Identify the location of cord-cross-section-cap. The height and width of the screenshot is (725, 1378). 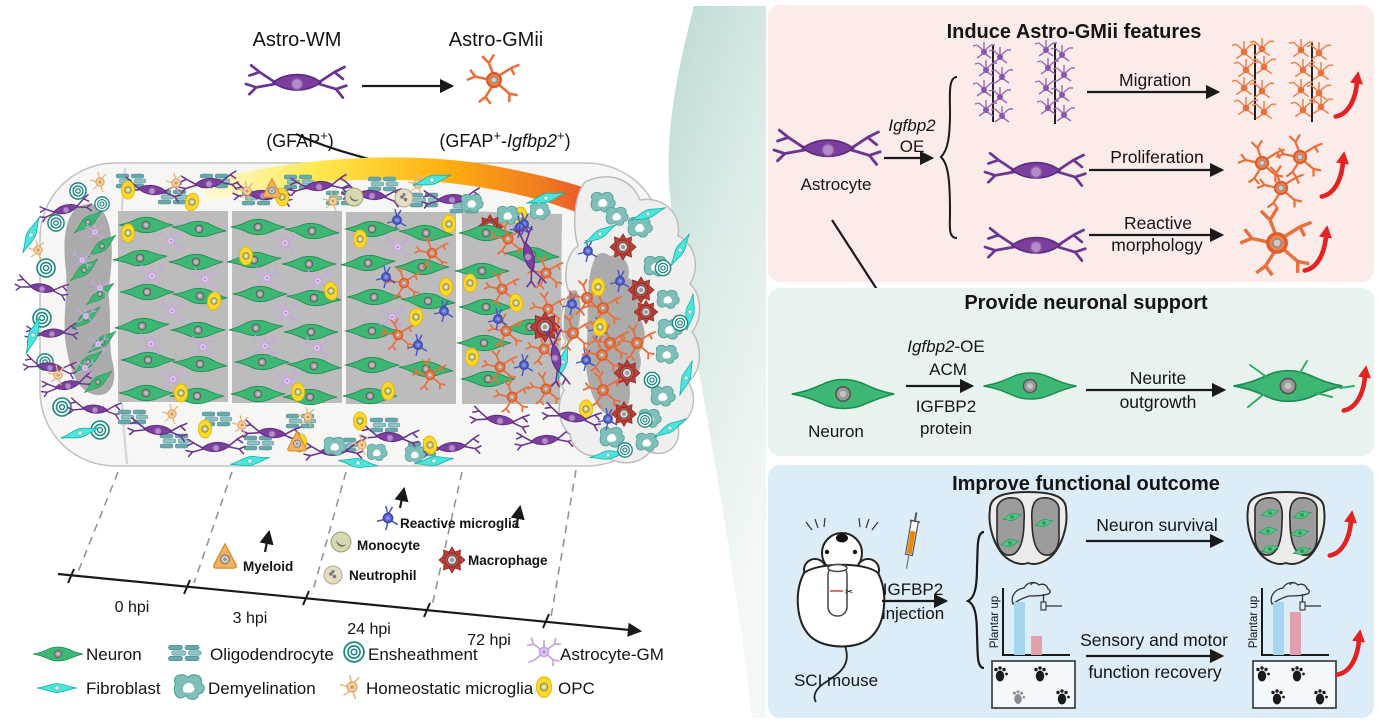
(68, 307).